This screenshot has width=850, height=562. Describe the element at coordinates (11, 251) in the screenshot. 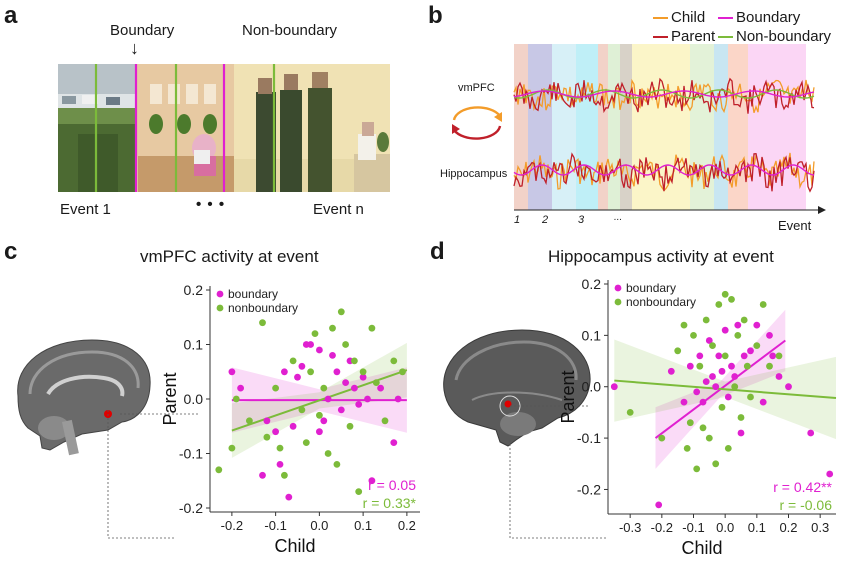

I see `panel-letter-c: c` at that location.